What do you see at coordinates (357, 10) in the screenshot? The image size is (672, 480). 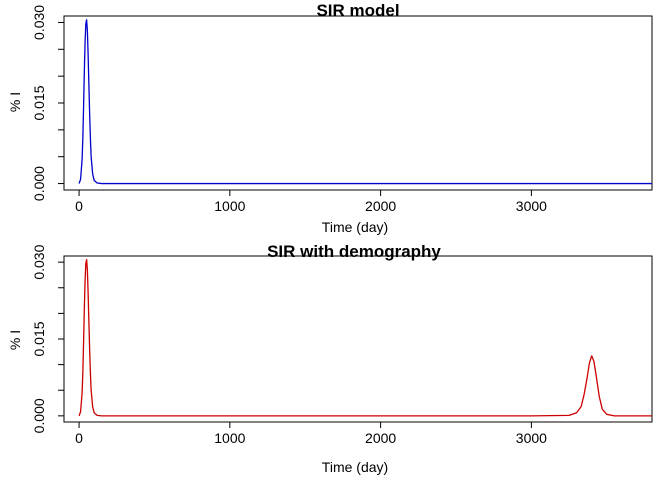 I see `chart-title: SIR model` at bounding box center [357, 10].